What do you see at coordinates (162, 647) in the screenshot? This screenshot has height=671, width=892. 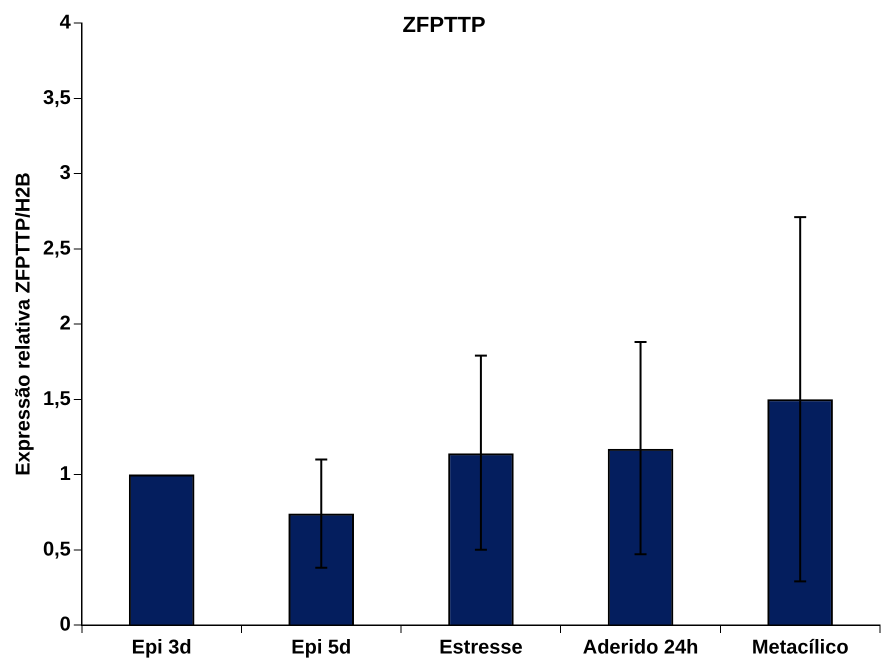 I see `x-tick-label: Epi 3d` at bounding box center [162, 647].